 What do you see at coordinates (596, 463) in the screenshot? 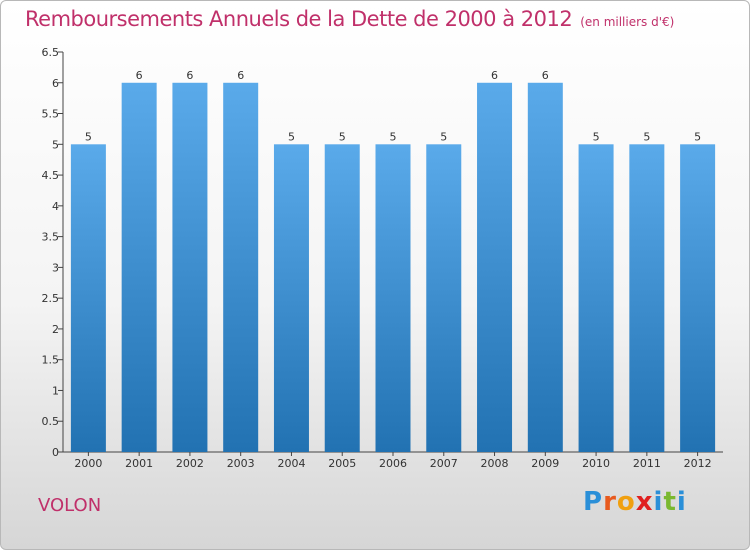
I see `x-tick-label: 2010` at bounding box center [596, 463].